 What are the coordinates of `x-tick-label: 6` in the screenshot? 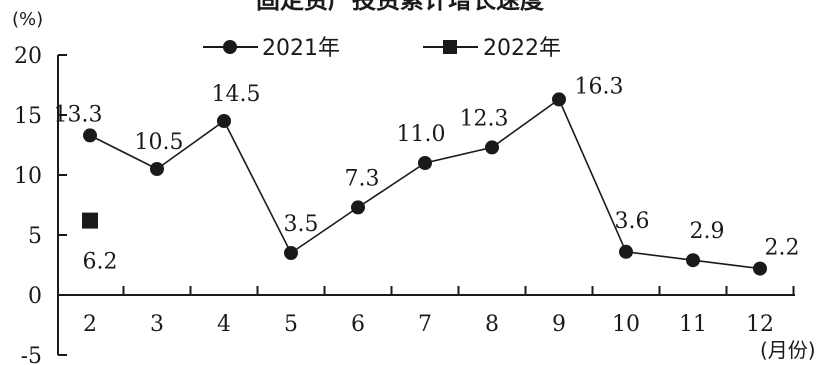 It's located at (358, 324).